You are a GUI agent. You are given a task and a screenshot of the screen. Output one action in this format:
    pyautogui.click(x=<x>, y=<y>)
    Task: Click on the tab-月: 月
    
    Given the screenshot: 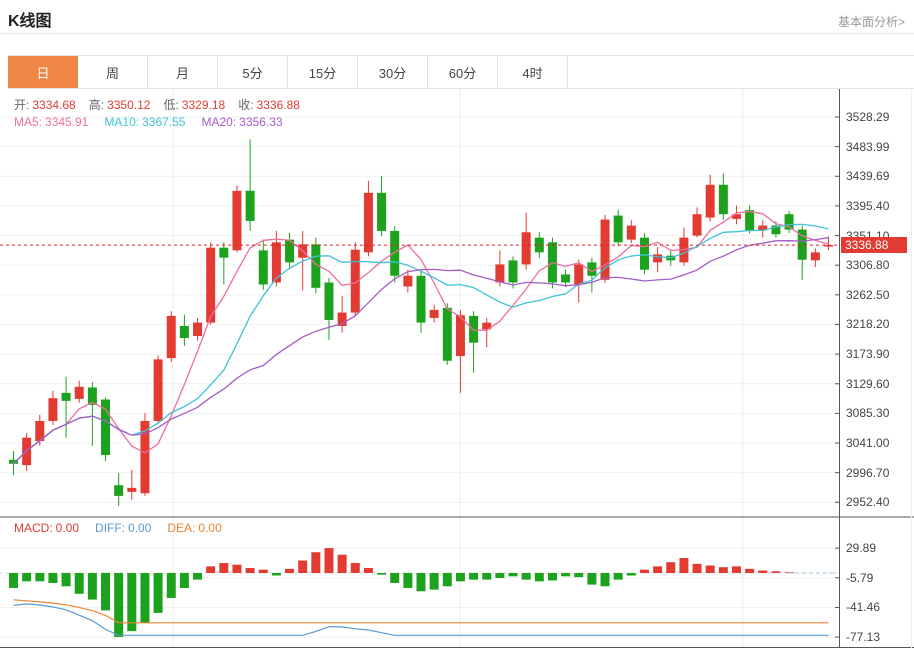 What is the action you would take?
    pyautogui.click(x=183, y=72)
    